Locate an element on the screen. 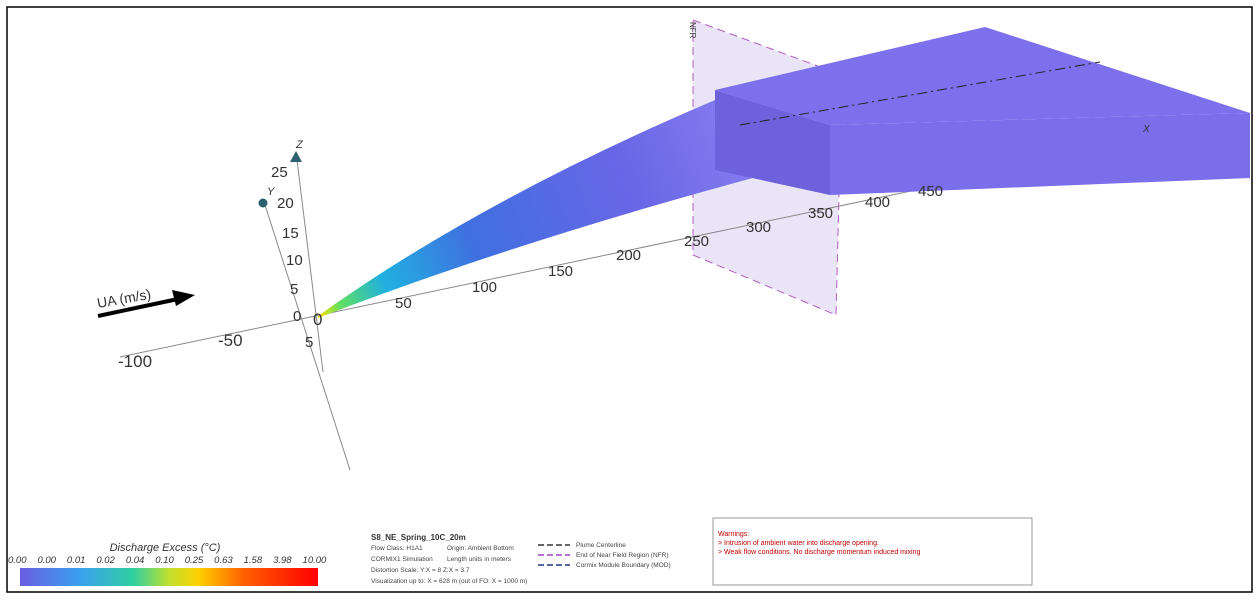 Image resolution: width=1260 pixels, height=604 pixels. legend-label: 3.98 is located at coordinates (282, 560).